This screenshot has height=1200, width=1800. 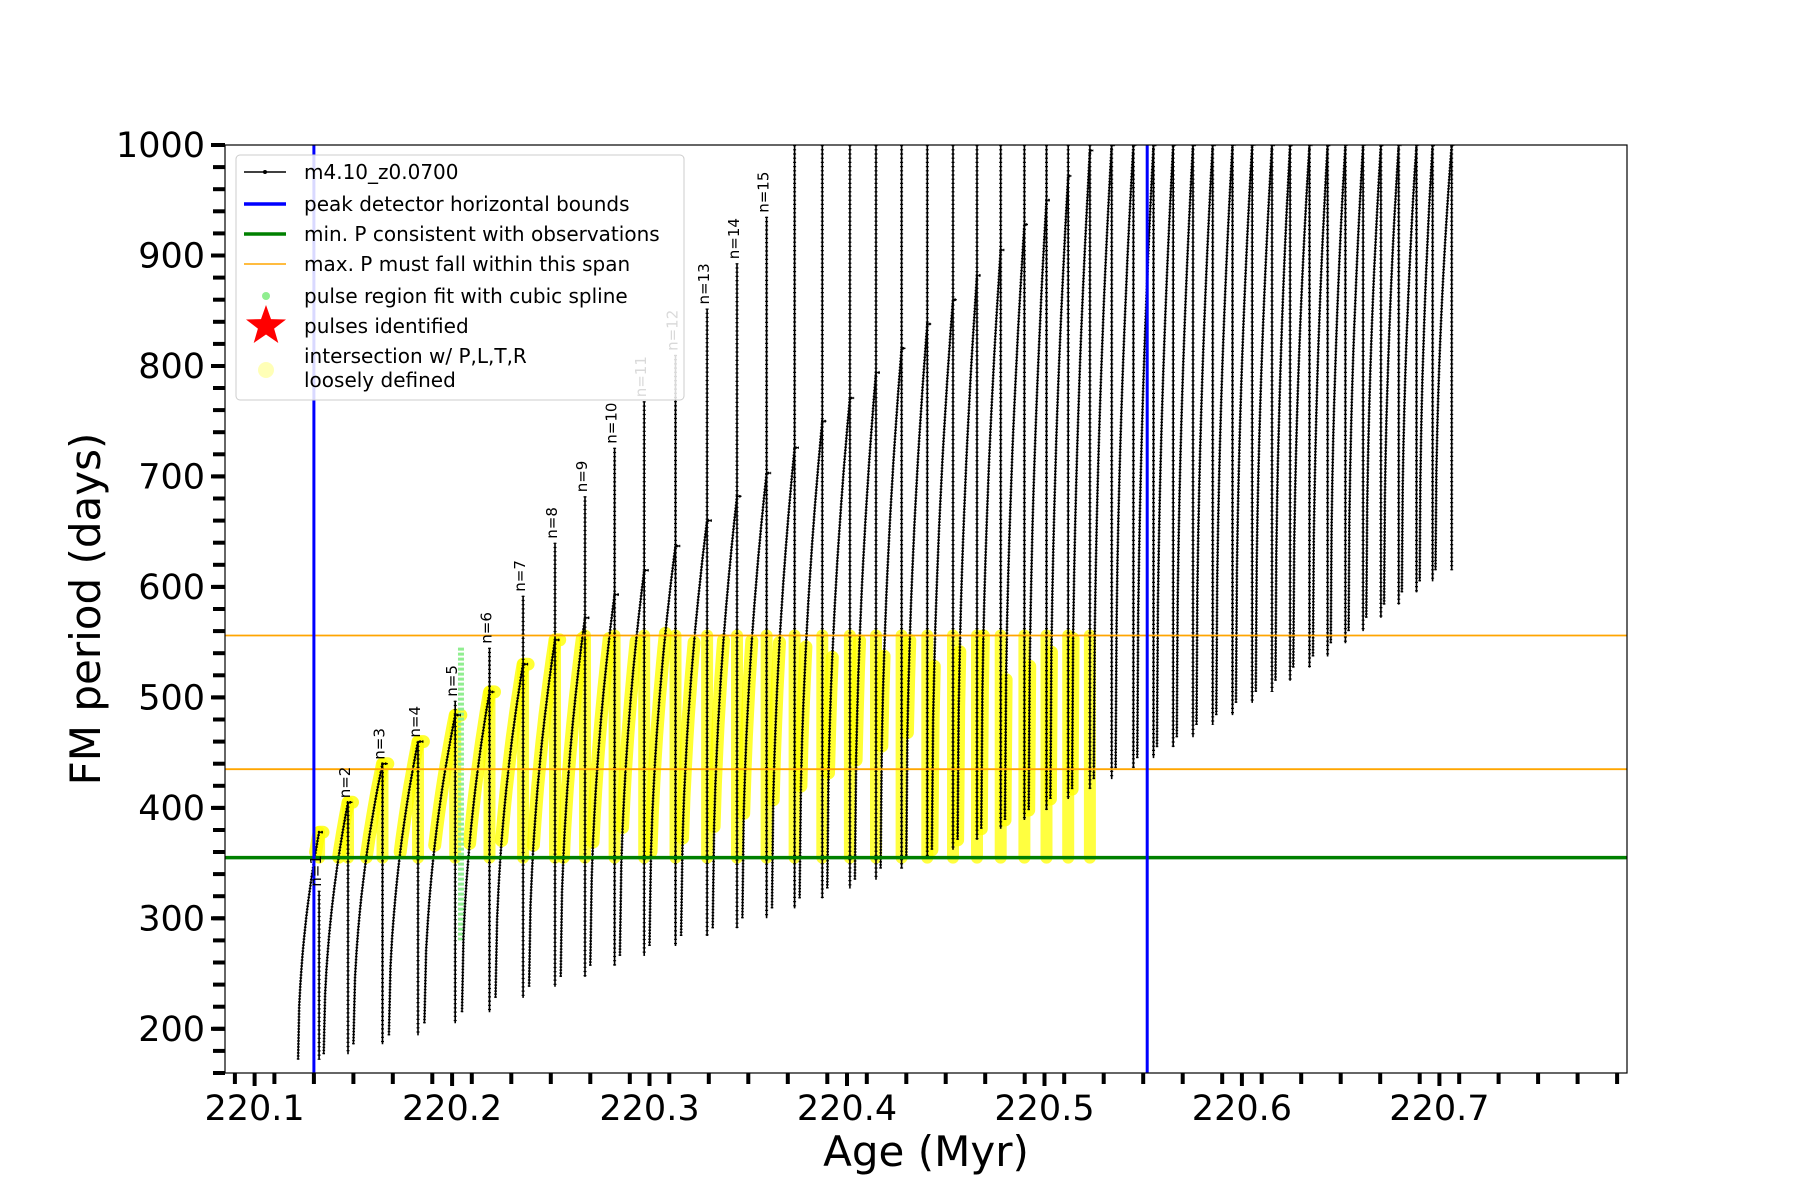 I want to click on pulse-label: n=2, so click(x=345, y=783).